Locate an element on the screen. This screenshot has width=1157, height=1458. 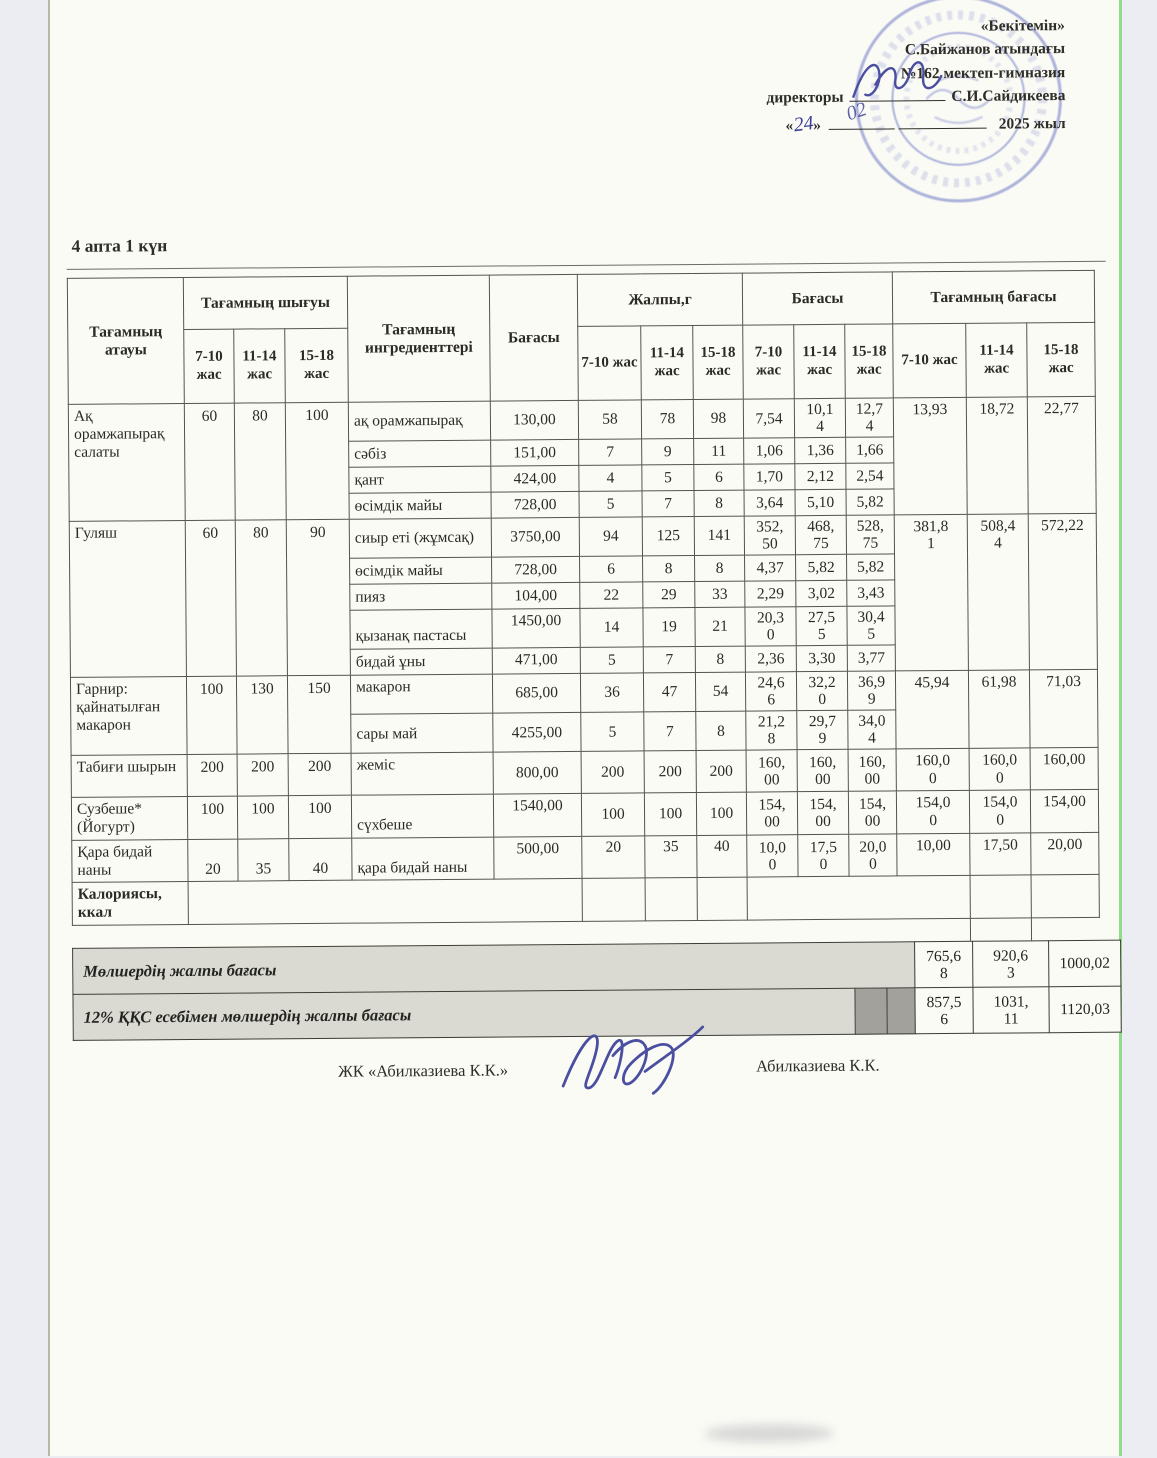
director-label: директоры is located at coordinates (805, 97).